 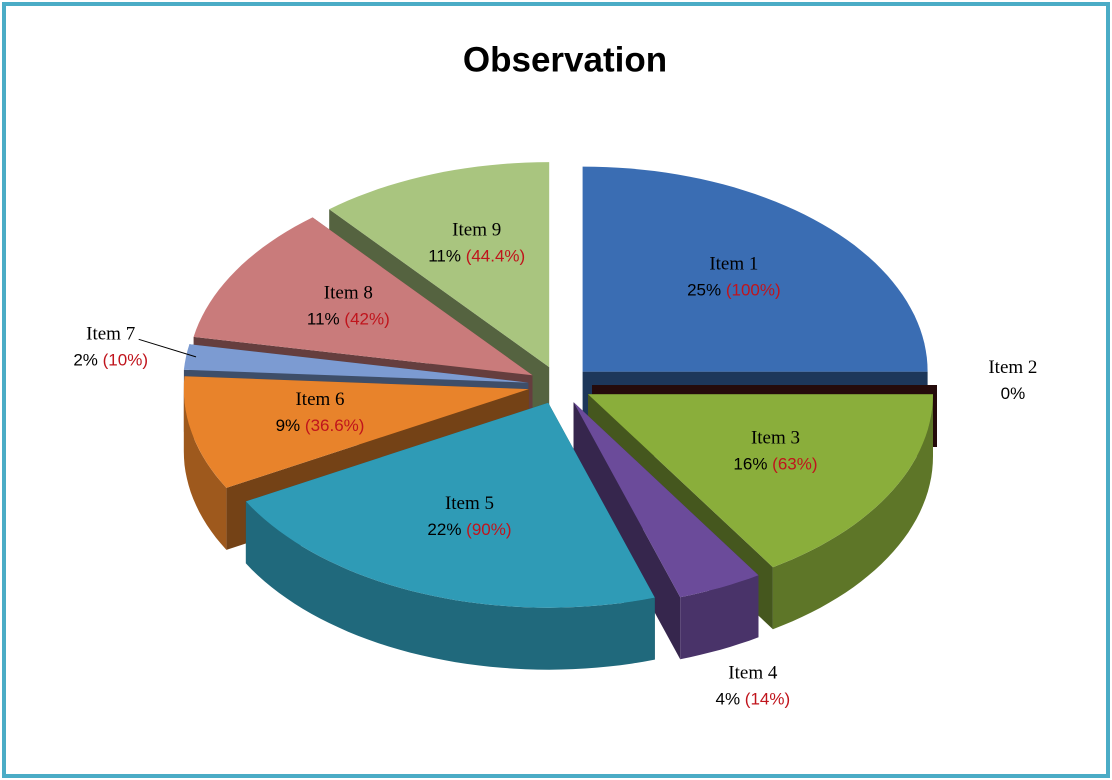 I want to click on slice-value: 0%, so click(x=1013, y=393).